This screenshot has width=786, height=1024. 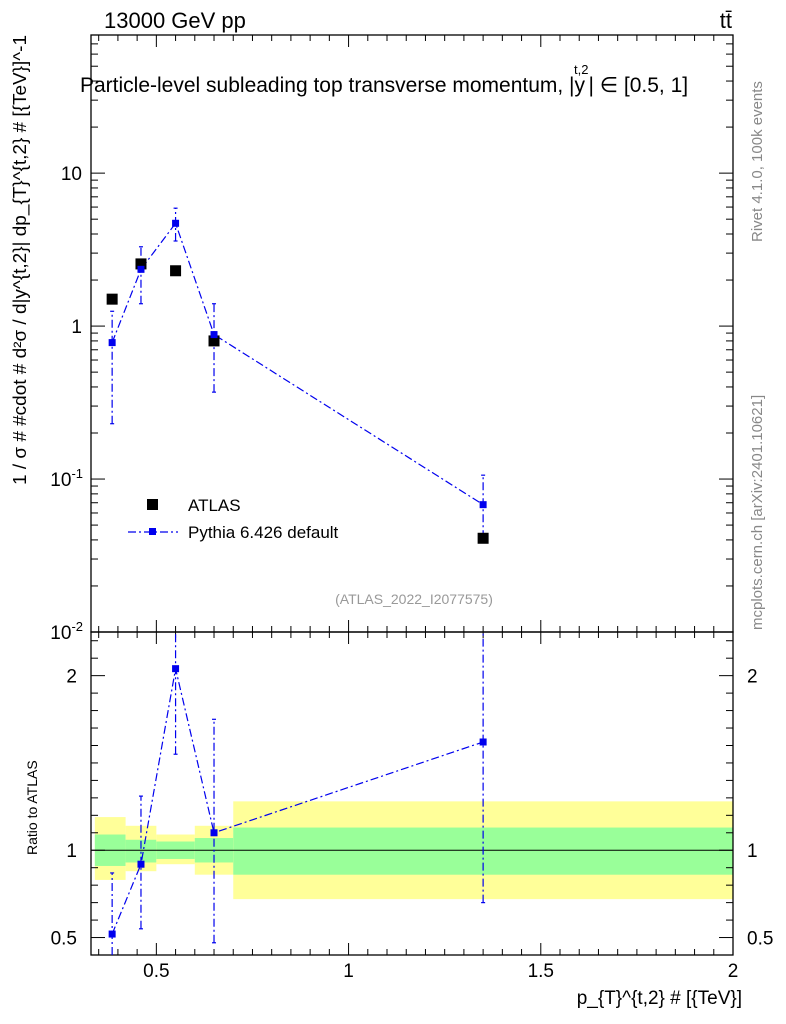 What do you see at coordinates (152, 531) in the screenshot?
I see `legend-mc-marker` at bounding box center [152, 531].